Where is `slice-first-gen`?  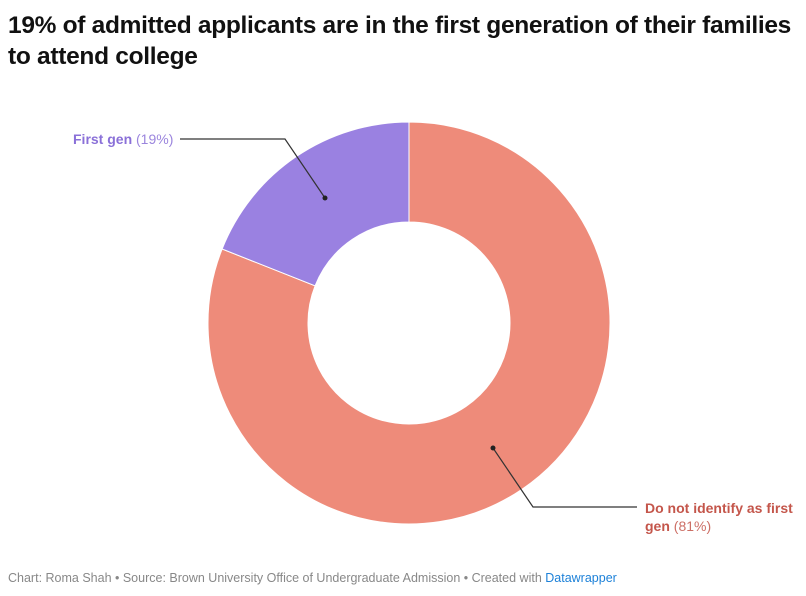
slice-first-gen is located at coordinates (315, 204).